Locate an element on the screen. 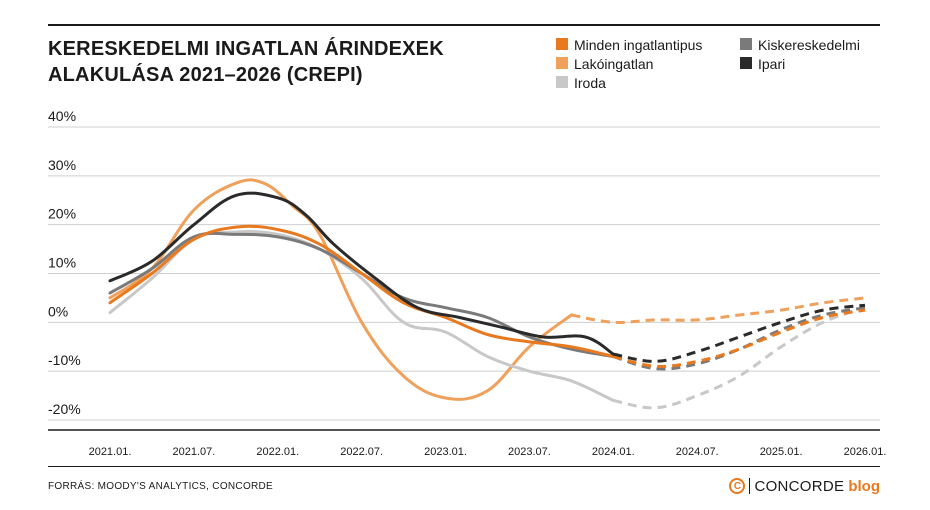 The image size is (930, 510). legend-label: Lakóingatlan is located at coordinates (614, 64).